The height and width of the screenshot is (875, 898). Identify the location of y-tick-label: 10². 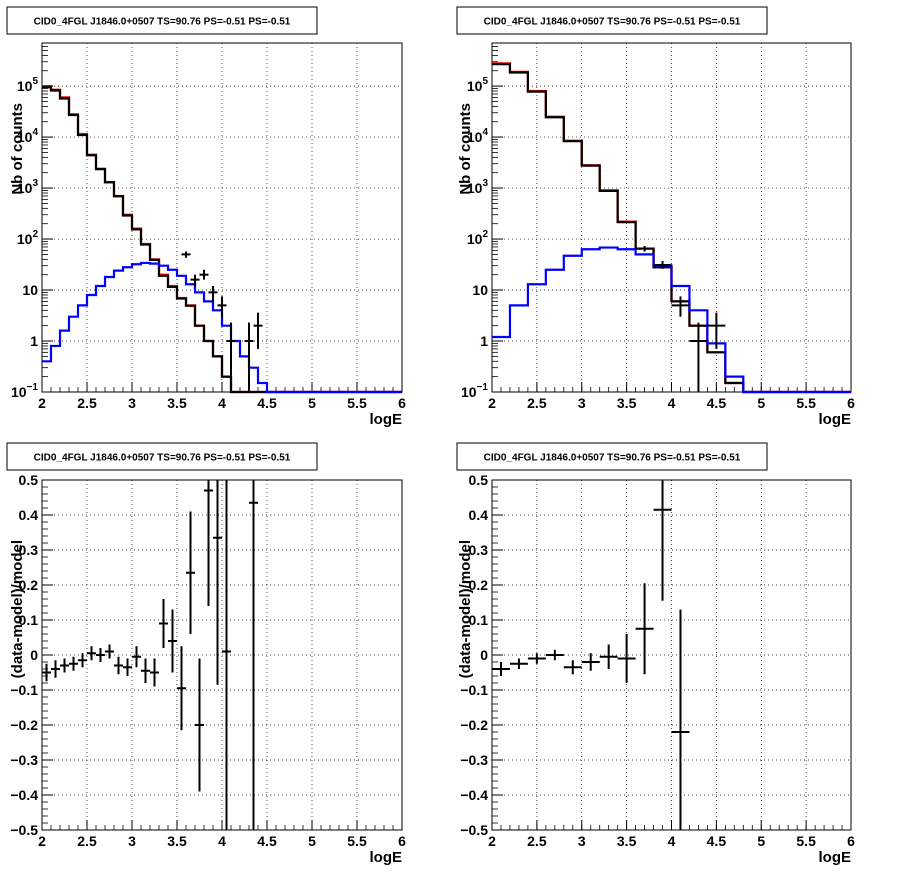
(478, 238).